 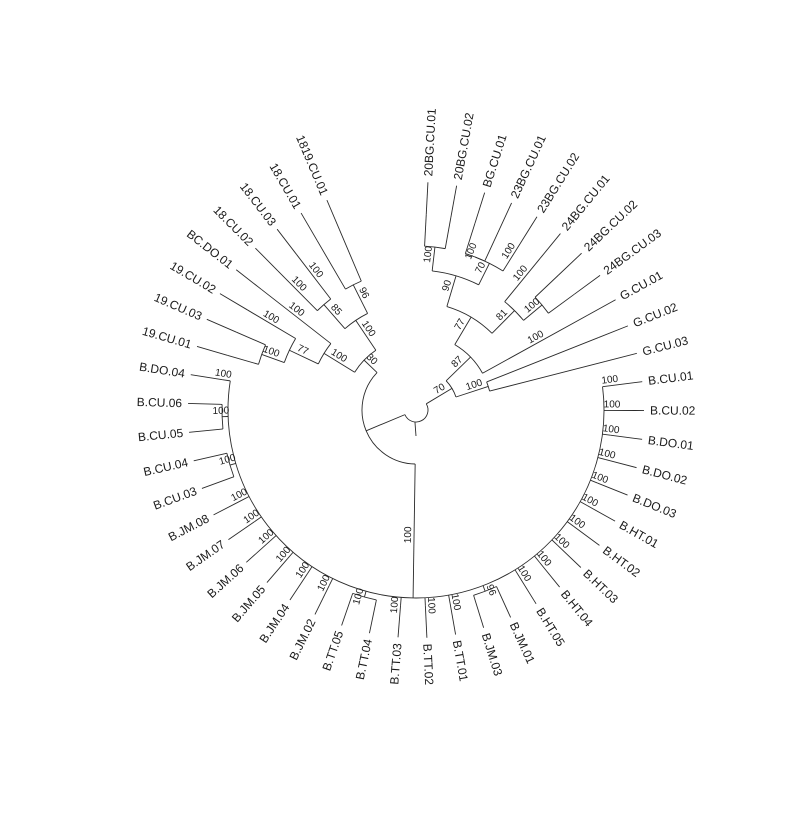 I want to click on leaf-label: 18.CU.03, so click(x=258, y=204).